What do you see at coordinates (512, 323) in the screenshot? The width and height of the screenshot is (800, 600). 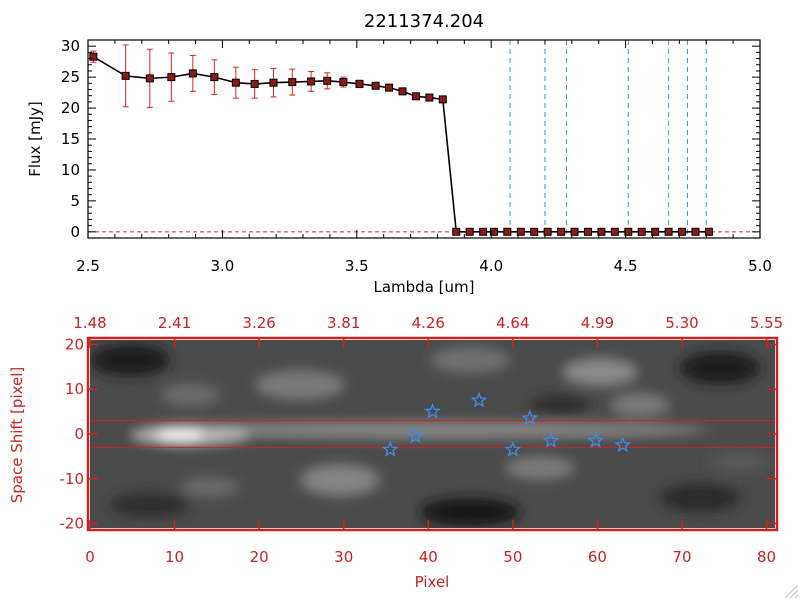 I see `wavelength-tick-label: 4.64` at bounding box center [512, 323].